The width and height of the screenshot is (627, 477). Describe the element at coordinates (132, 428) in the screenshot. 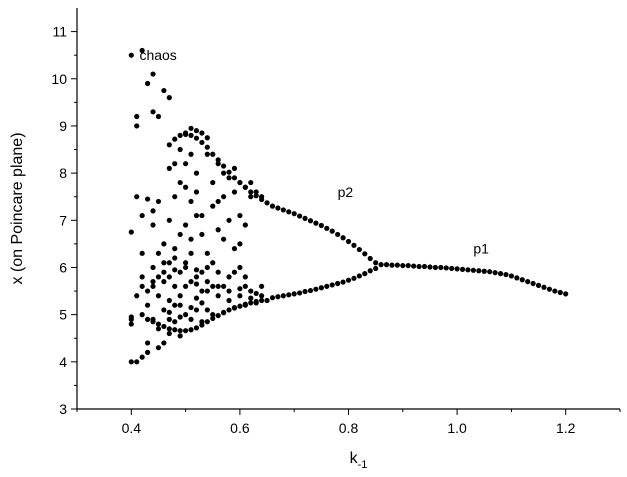

I see `x-tick-label: 0.4` at that location.